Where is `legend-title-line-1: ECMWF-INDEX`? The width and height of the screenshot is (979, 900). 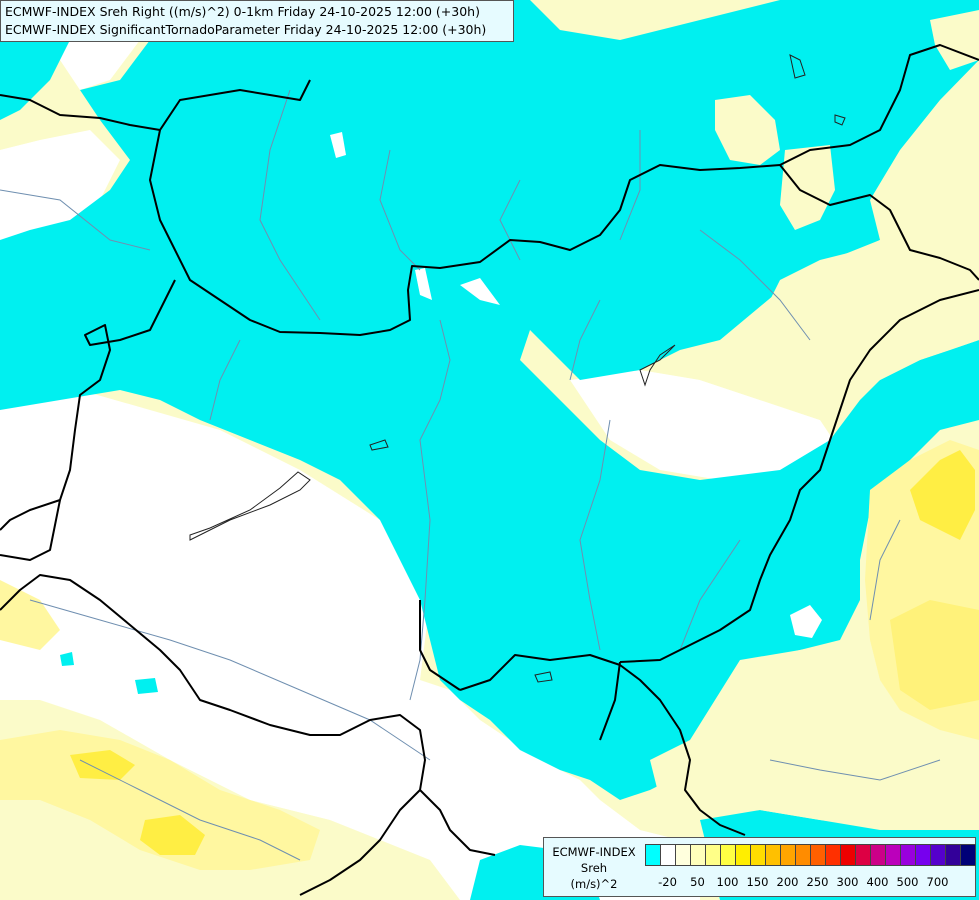
legend-title-line-1: ECMWF-INDEX is located at coordinates (594, 852).